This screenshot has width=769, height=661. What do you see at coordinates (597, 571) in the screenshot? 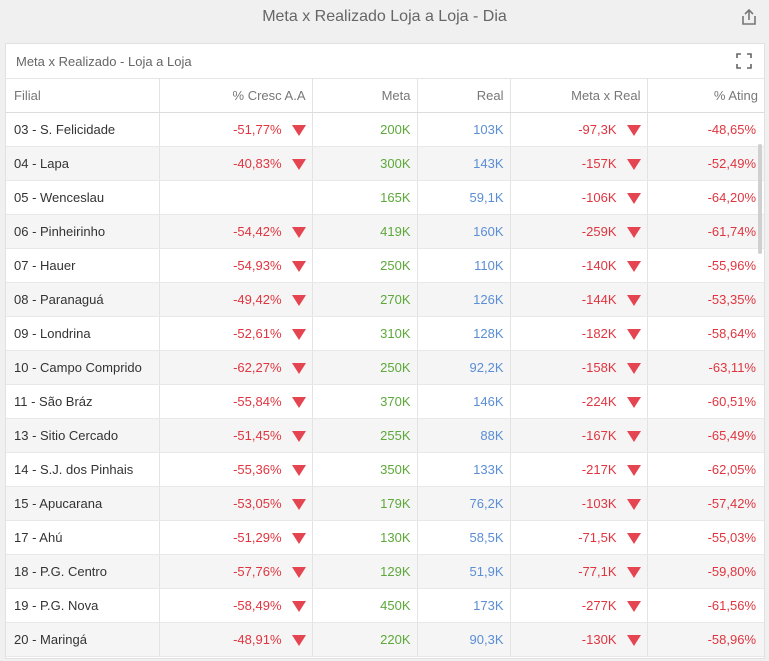
I see `cell-meta-x-real-value: -77,1K` at bounding box center [597, 571].